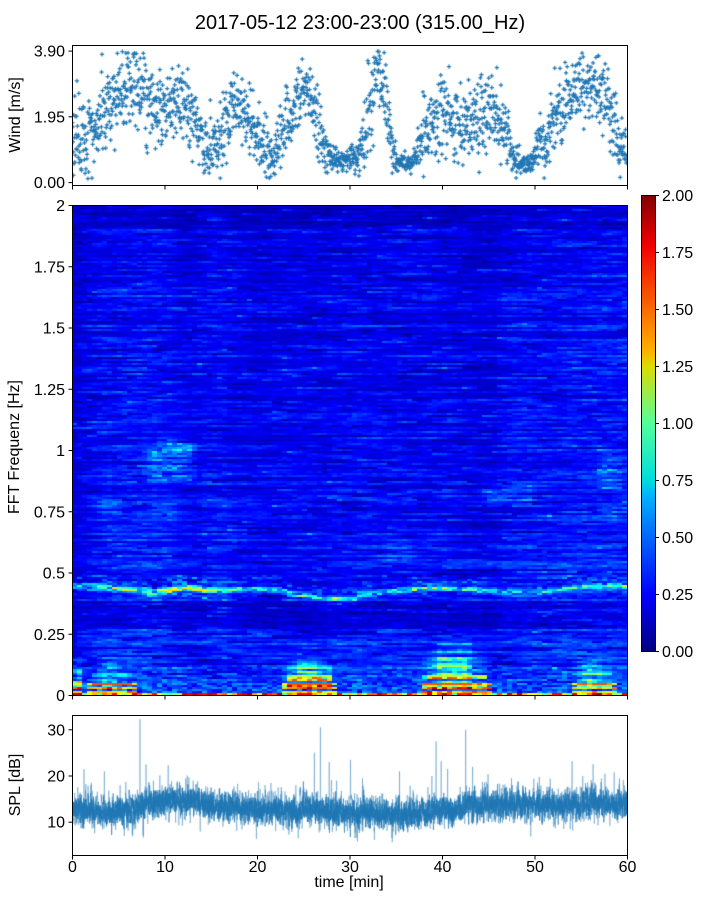 This screenshot has height=900, width=720. I want to click on svg-text: 50, so click(535, 867).